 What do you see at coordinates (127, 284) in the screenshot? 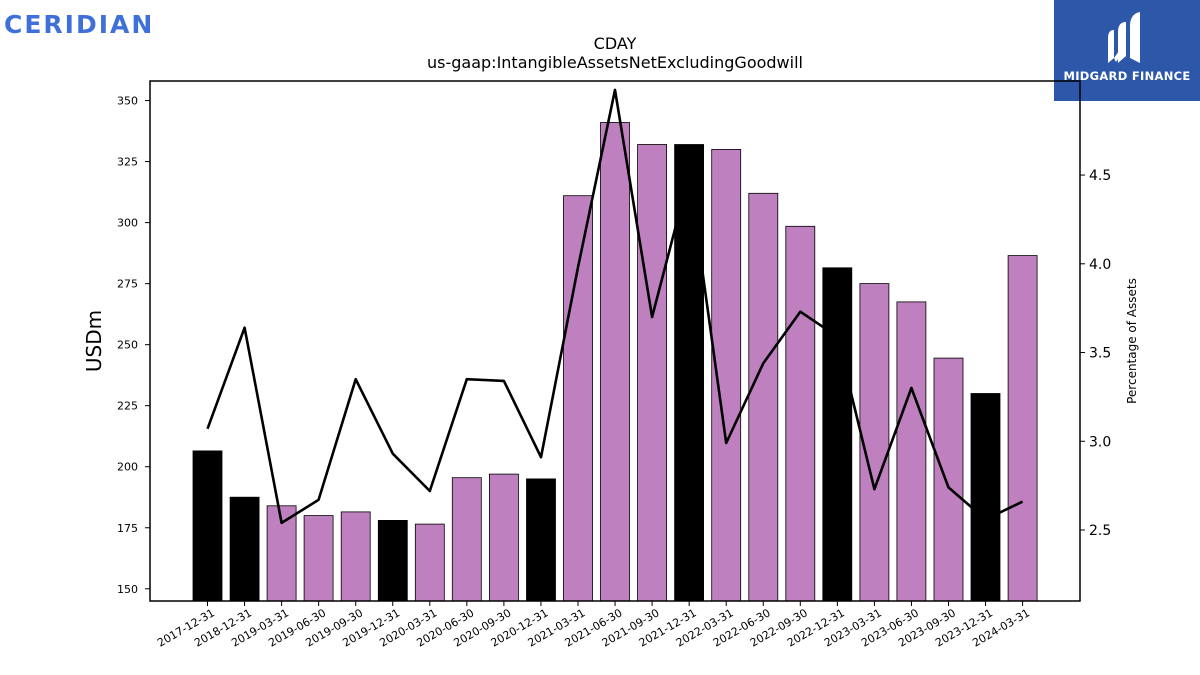
I see `y-tick-label: 275` at bounding box center [127, 284].